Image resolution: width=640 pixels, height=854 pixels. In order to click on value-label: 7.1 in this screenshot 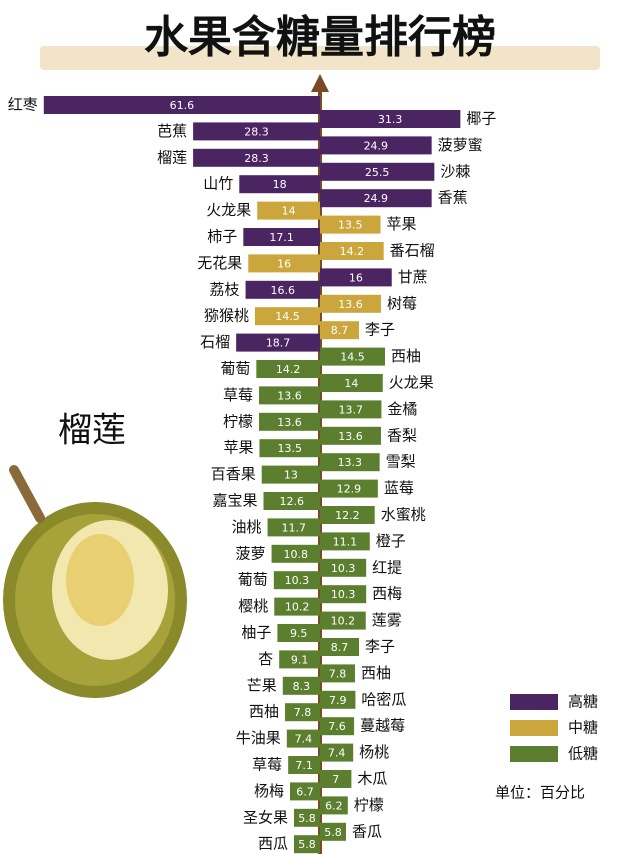, I will do `click(304, 765)`.